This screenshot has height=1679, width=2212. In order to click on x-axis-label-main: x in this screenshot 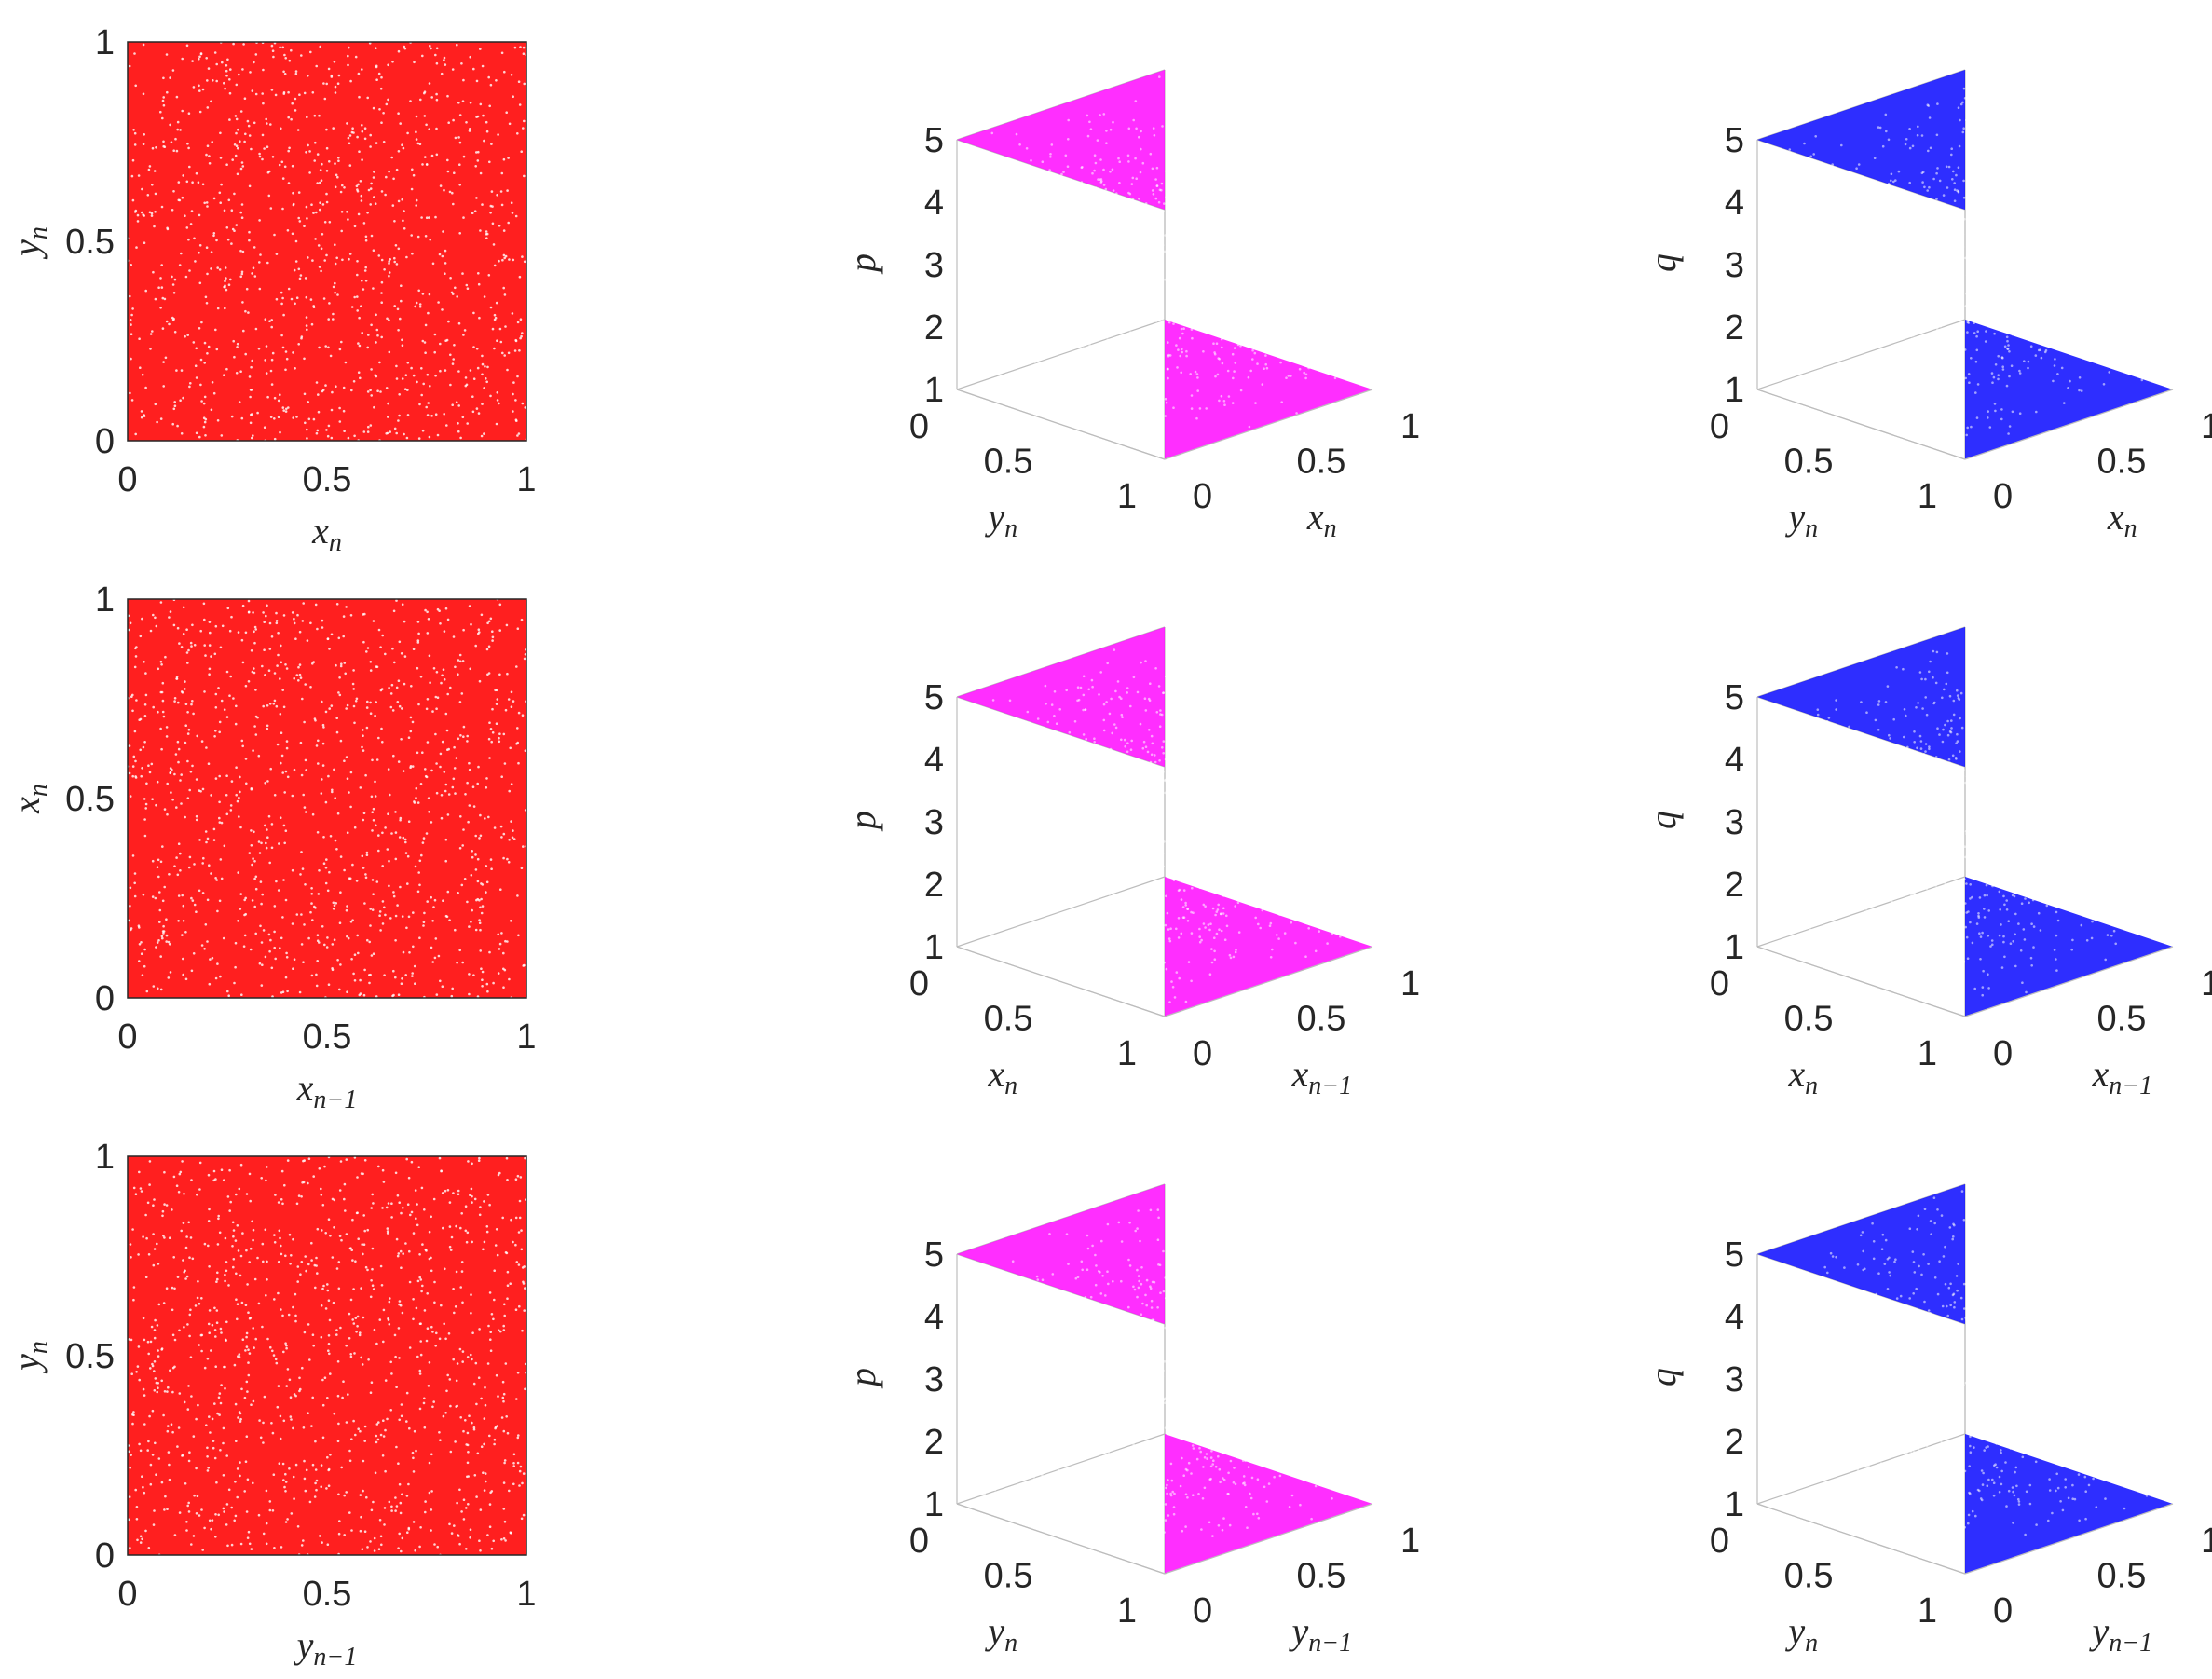, I will do `click(320, 531)`.